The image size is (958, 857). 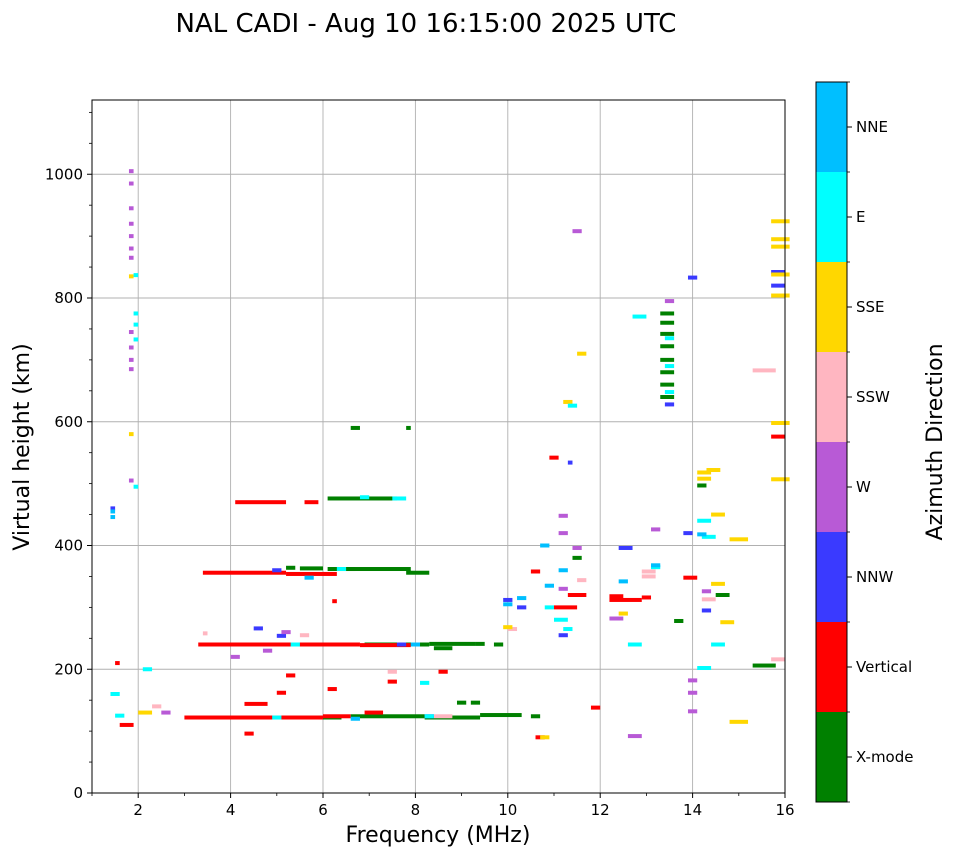 I want to click on colorbar-label: SSW, so click(x=873, y=397).